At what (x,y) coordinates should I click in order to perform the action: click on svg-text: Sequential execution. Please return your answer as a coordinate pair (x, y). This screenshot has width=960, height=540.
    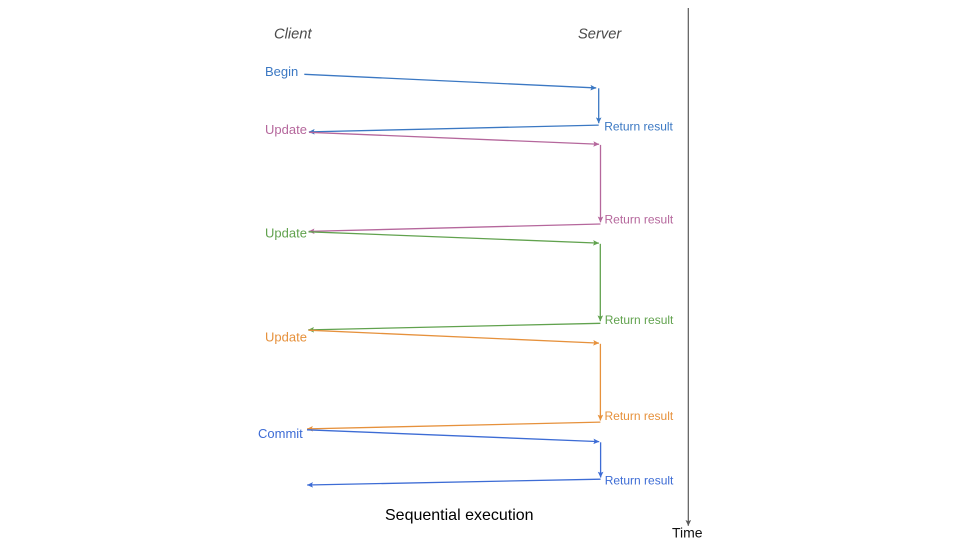
    Looking at the image, I should click on (459, 515).